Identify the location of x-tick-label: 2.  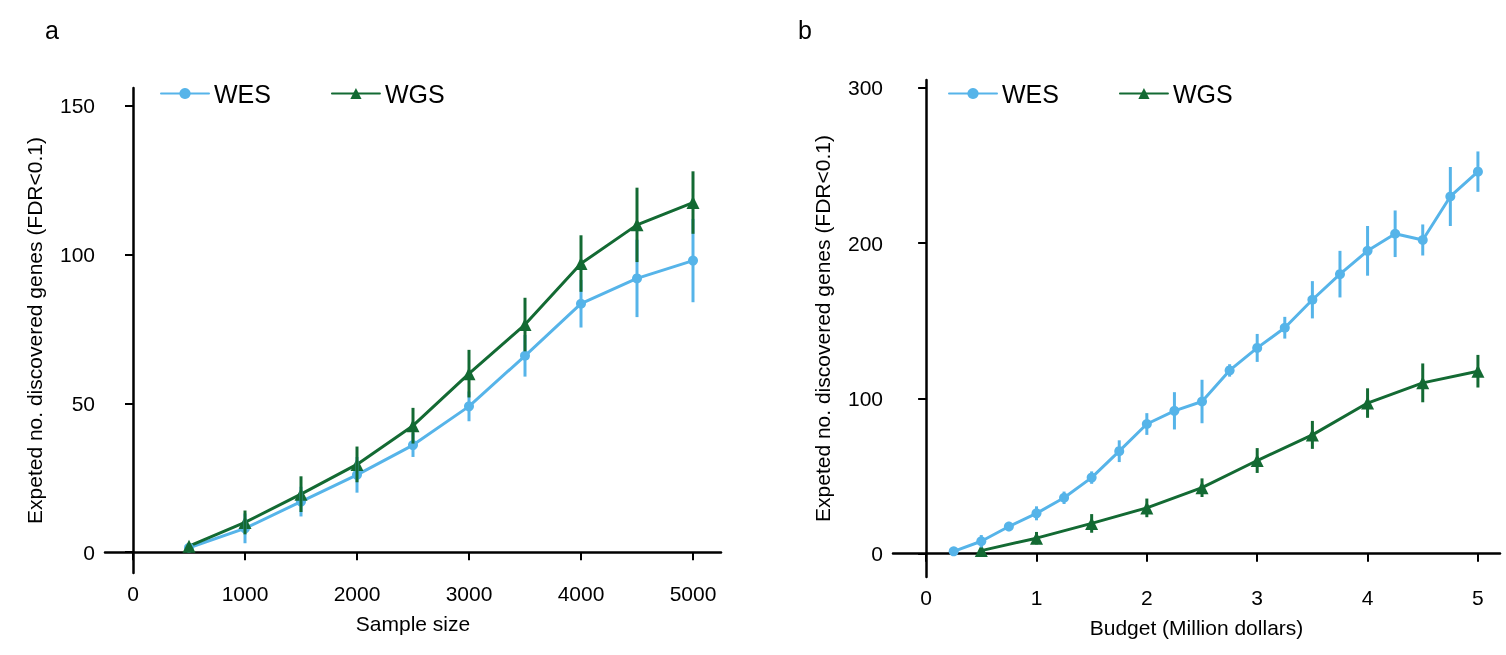
(1146, 597).